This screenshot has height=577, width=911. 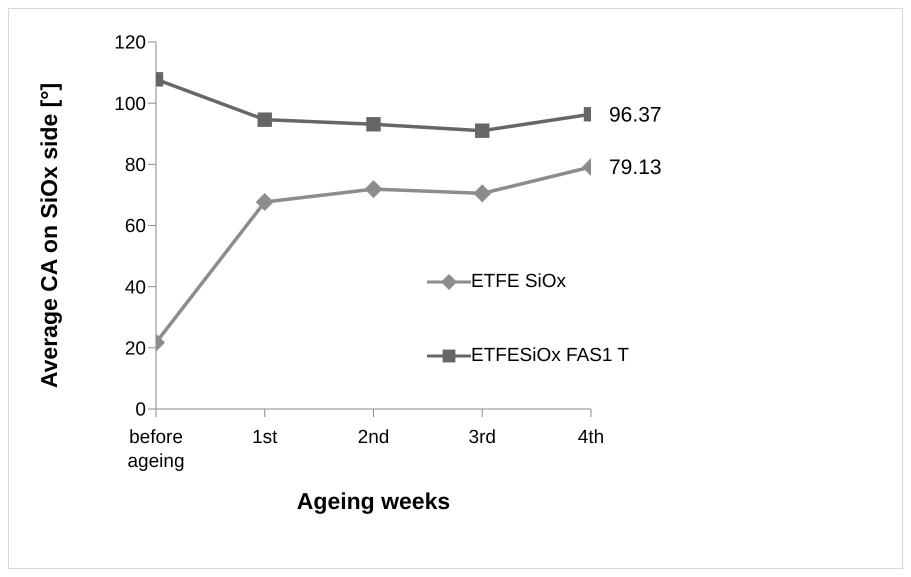 I want to click on x-tick-label: 3rd, so click(x=482, y=437).